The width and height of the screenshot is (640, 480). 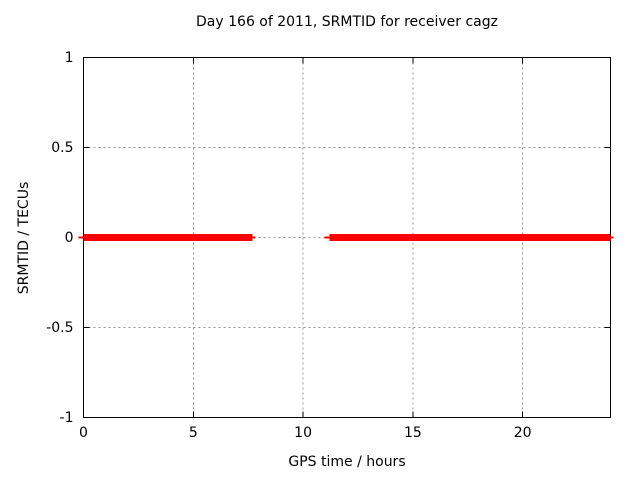 What do you see at coordinates (24, 238) in the screenshot?
I see `y-axis-label: SRMTID / TECUs` at bounding box center [24, 238].